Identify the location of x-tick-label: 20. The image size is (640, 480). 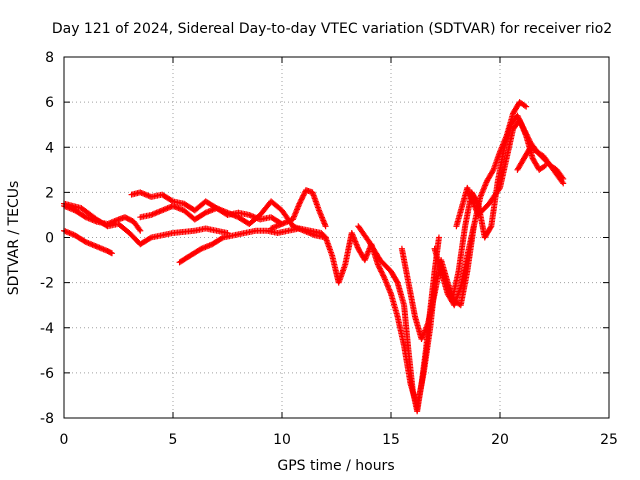
(500, 440).